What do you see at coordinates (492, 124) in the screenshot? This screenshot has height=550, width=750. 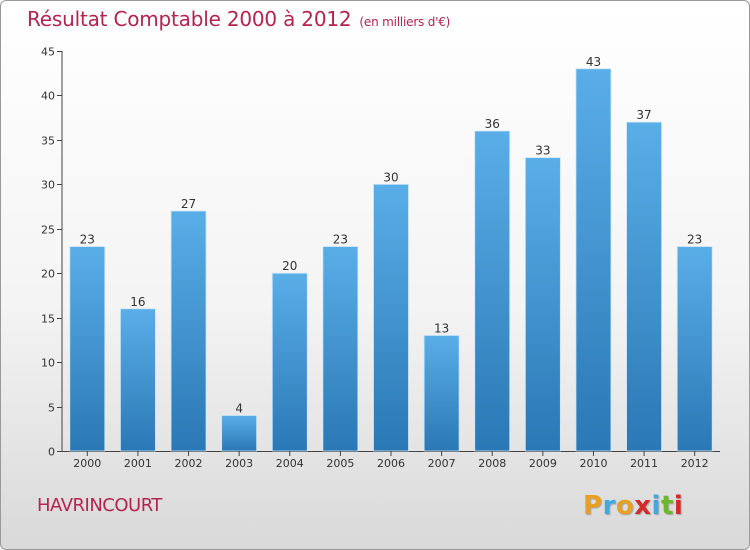 I see `bar-value-label: 36` at bounding box center [492, 124].